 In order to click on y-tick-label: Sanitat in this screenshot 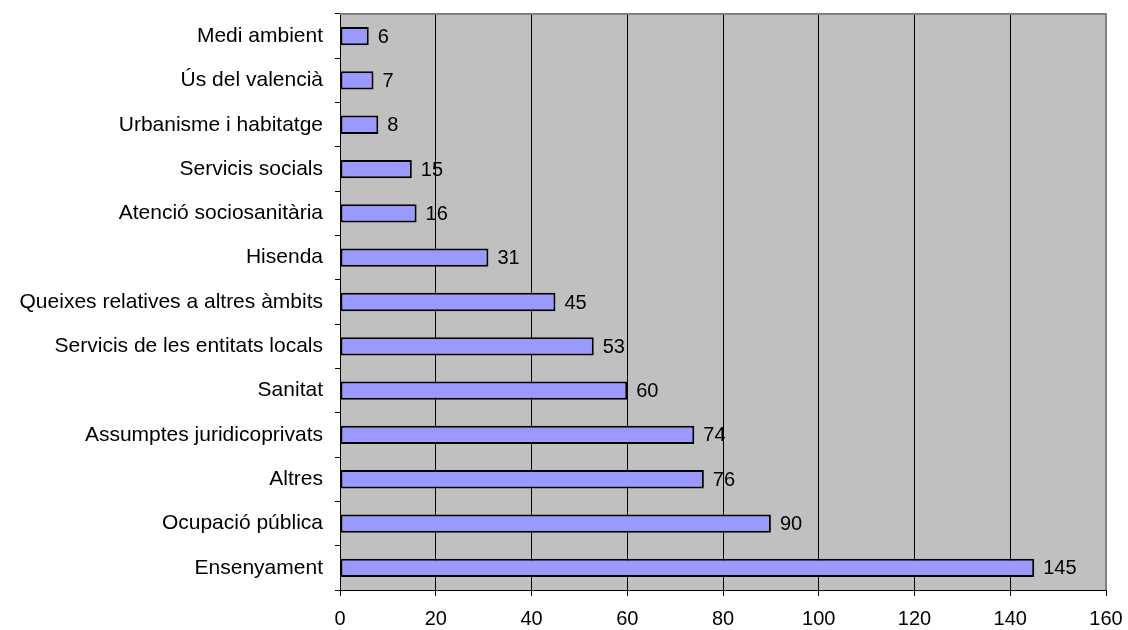, I will do `click(290, 389)`.